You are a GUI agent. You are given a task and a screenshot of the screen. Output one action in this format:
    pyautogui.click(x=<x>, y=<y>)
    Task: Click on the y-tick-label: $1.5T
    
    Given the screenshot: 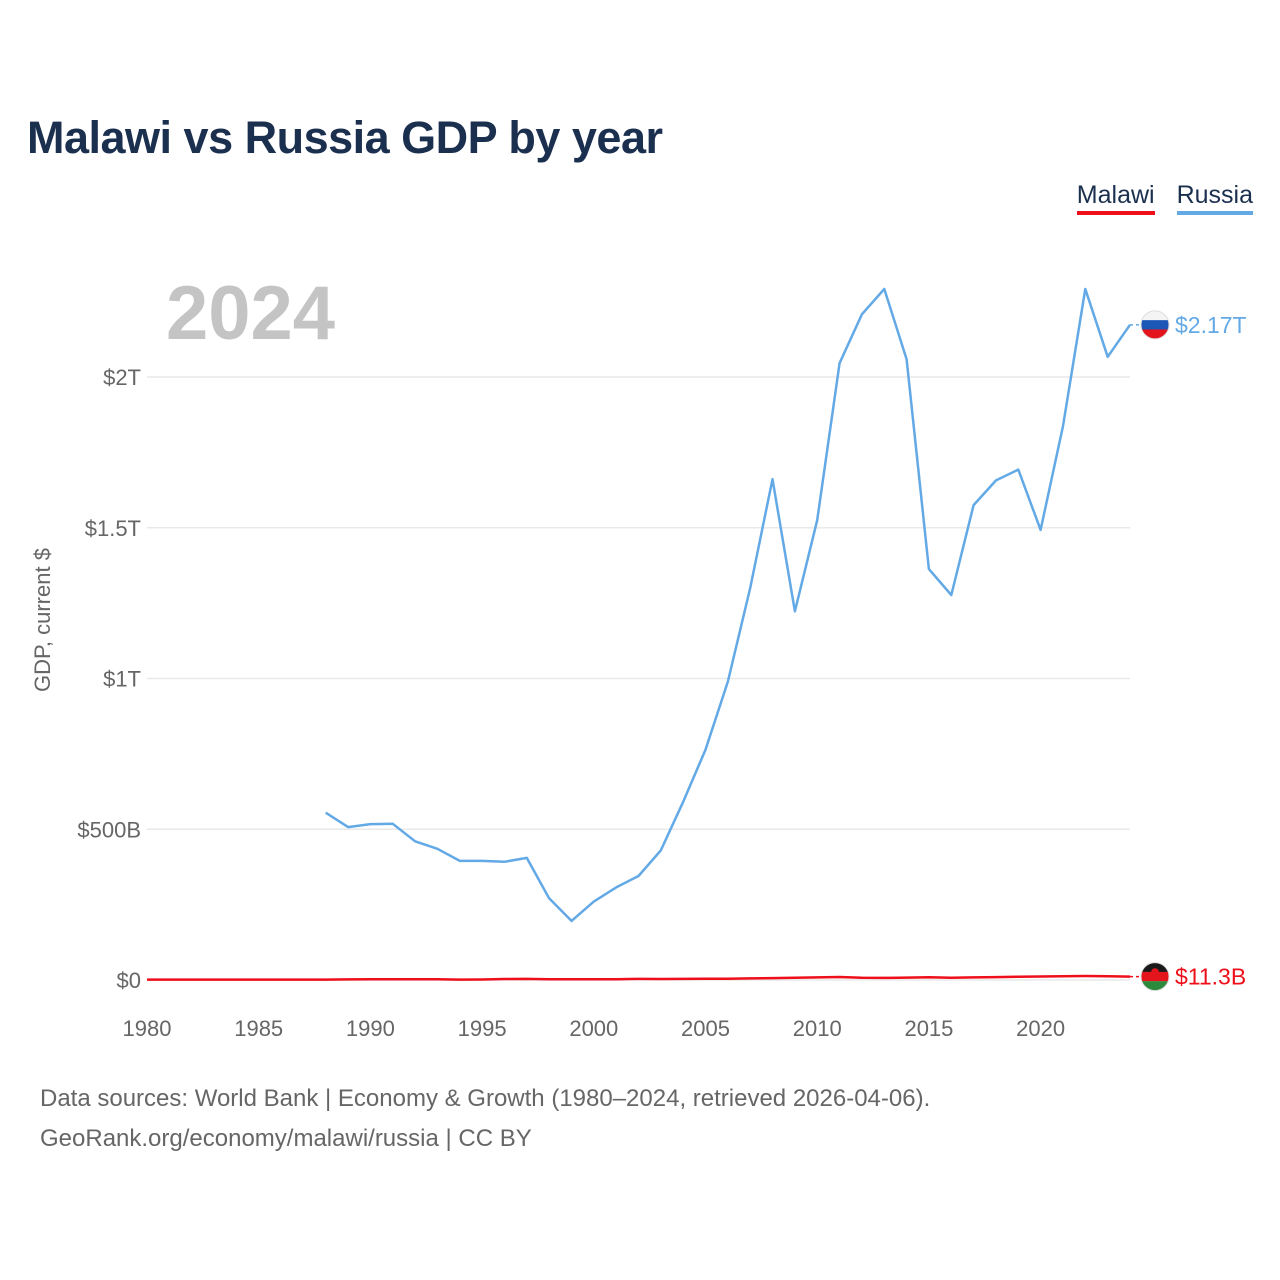 What is the action you would take?
    pyautogui.click(x=113, y=528)
    